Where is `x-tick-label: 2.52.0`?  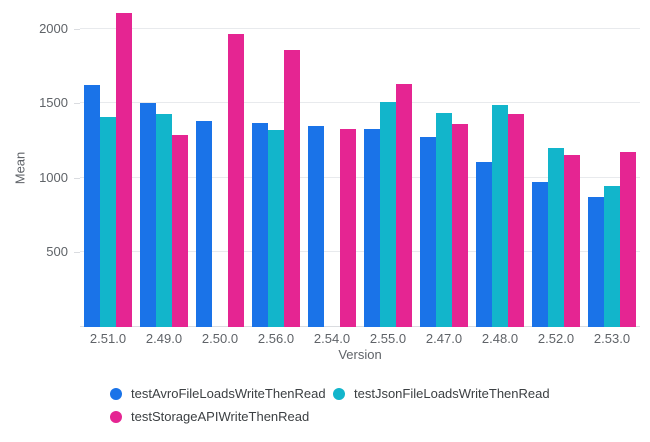
x-tick-label: 2.52.0 is located at coordinates (556, 338).